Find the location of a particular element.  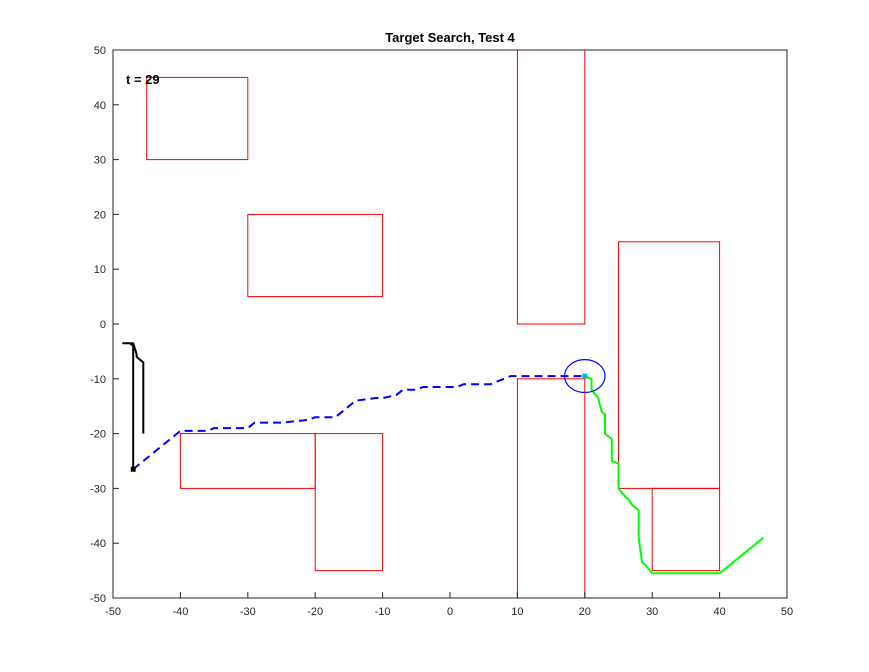

y-tick-label: -30 is located at coordinates (98, 489).